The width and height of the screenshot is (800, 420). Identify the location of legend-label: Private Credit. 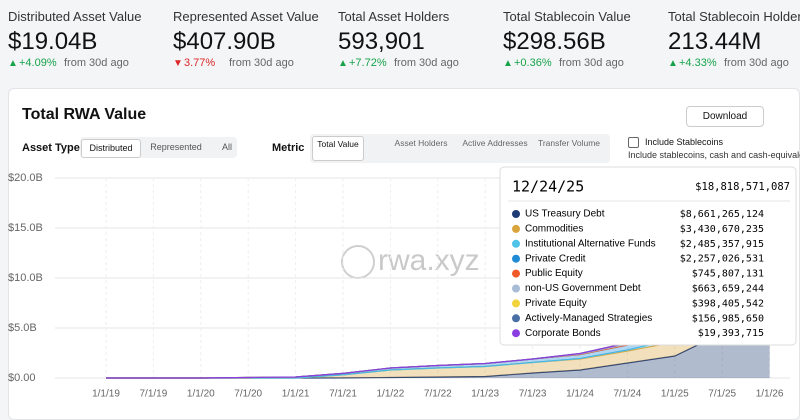
(555, 258).